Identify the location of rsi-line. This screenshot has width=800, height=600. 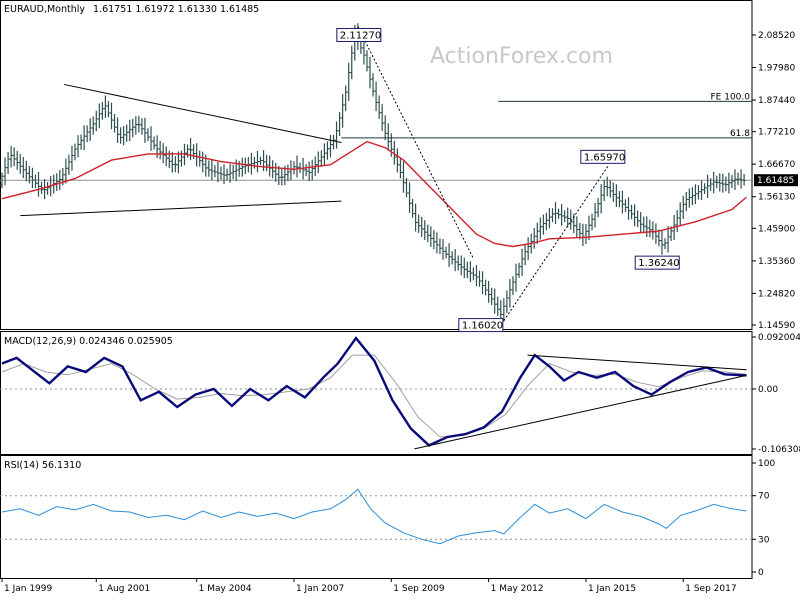
(374, 516).